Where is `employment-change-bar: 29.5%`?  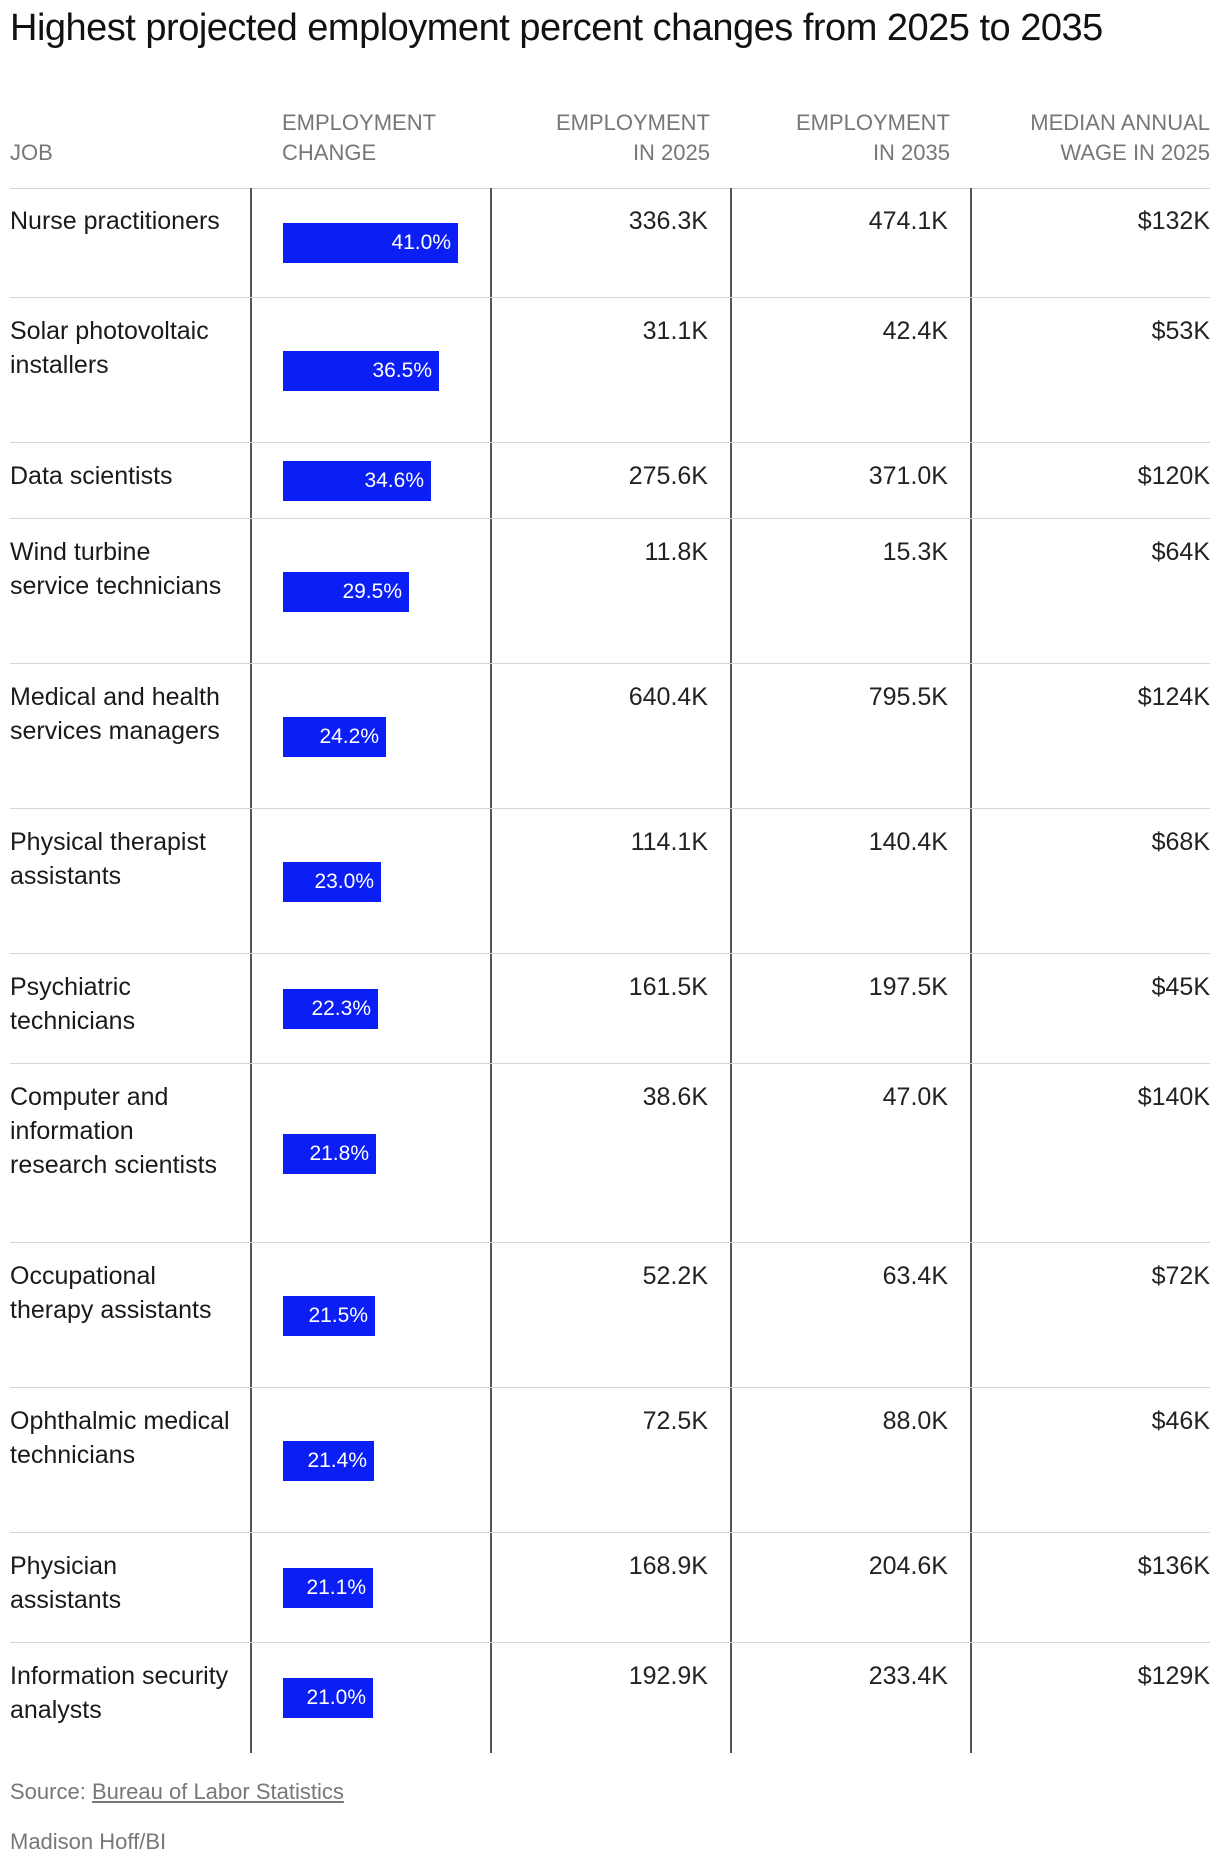
employment-change-bar: 29.5% is located at coordinates (346, 592).